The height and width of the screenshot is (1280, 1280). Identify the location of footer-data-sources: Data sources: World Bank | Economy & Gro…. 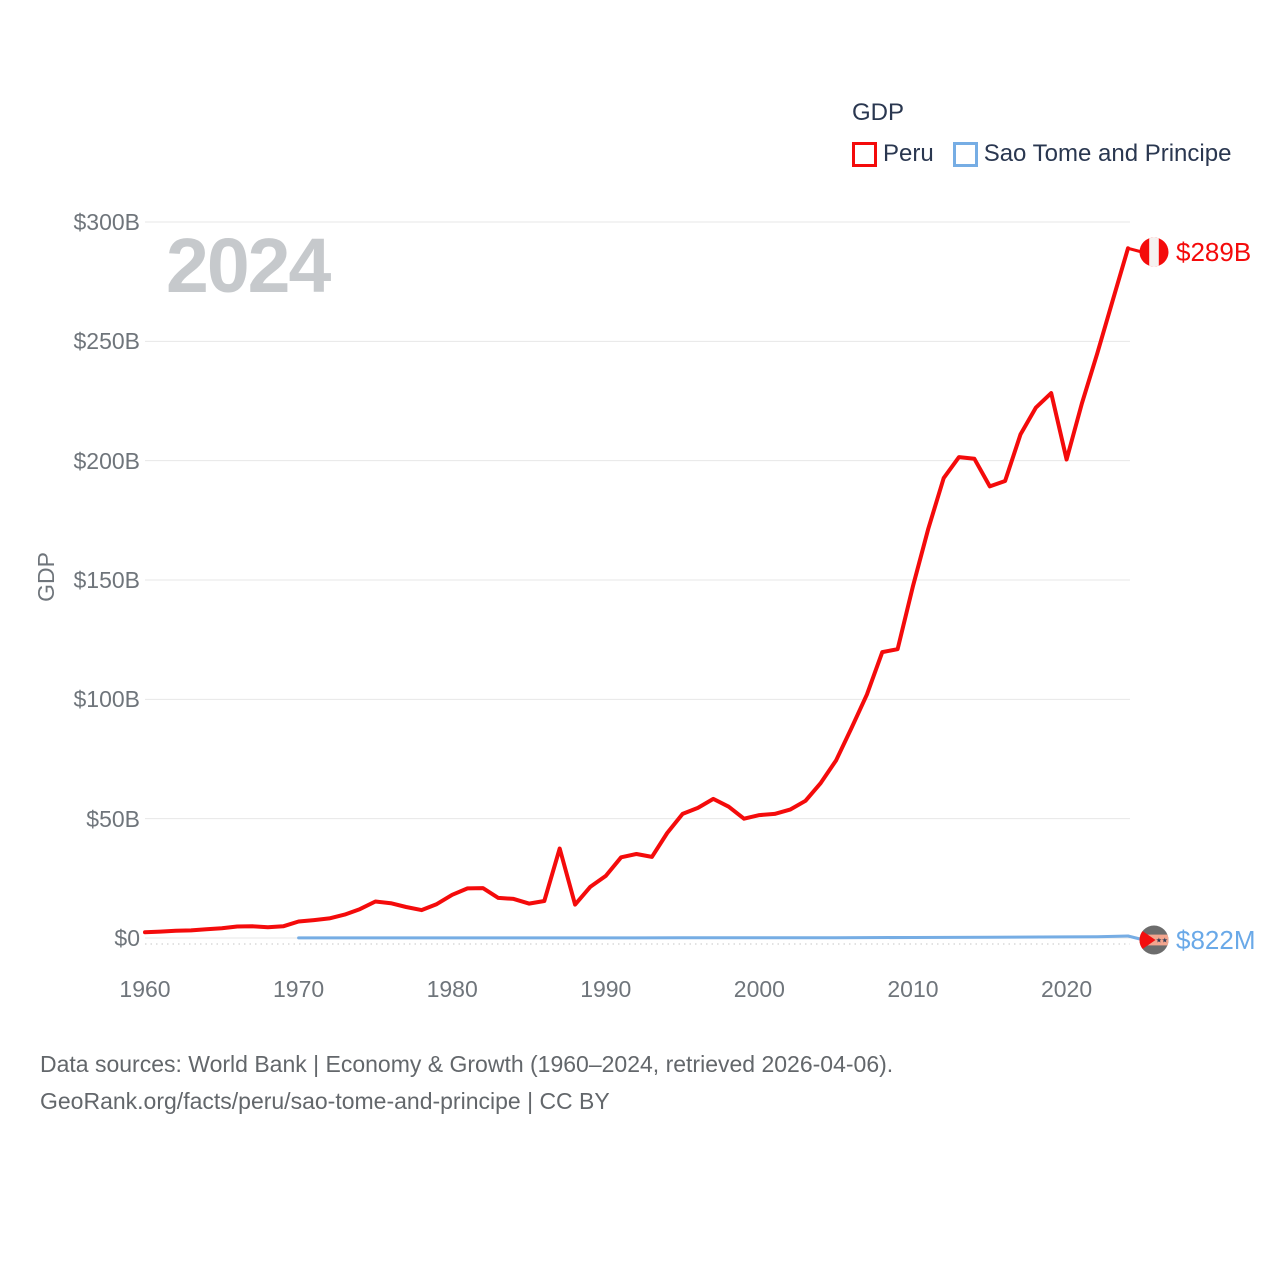
(467, 1064).